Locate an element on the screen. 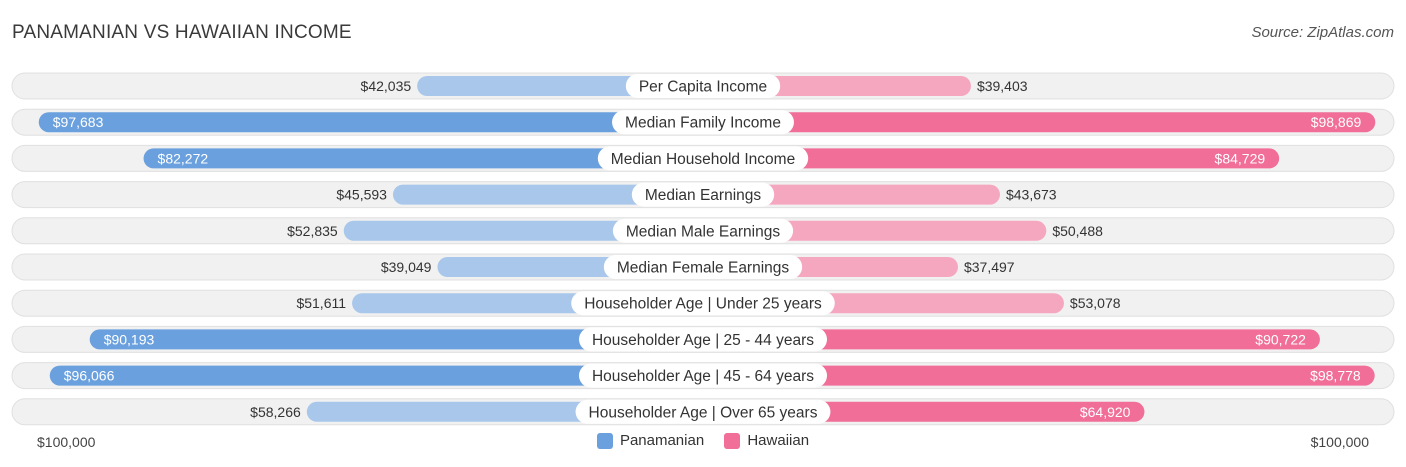 Image resolution: width=1406 pixels, height=467 pixels. bar-hawaiian-median-earnings is located at coordinates (851, 194).